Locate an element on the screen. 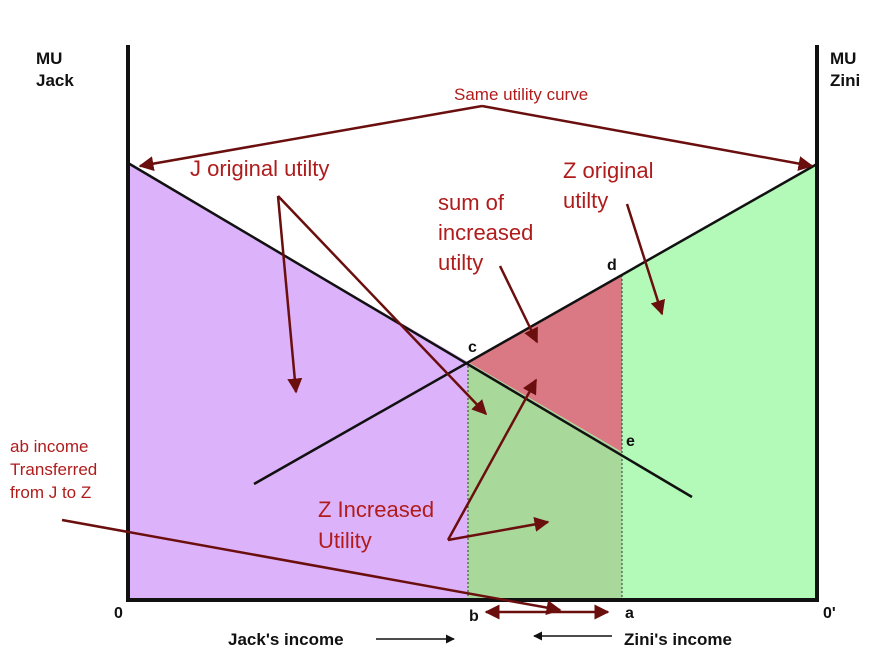 The width and height of the screenshot is (894, 662). z-increased-utility-label-2: Utility is located at coordinates (345, 540).